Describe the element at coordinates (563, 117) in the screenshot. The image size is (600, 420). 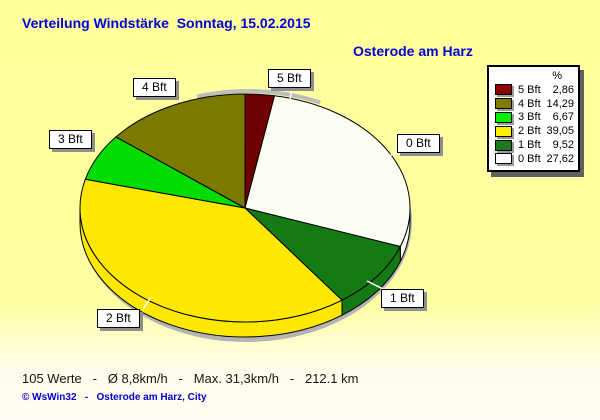
I see `legend-value: 6,67` at that location.